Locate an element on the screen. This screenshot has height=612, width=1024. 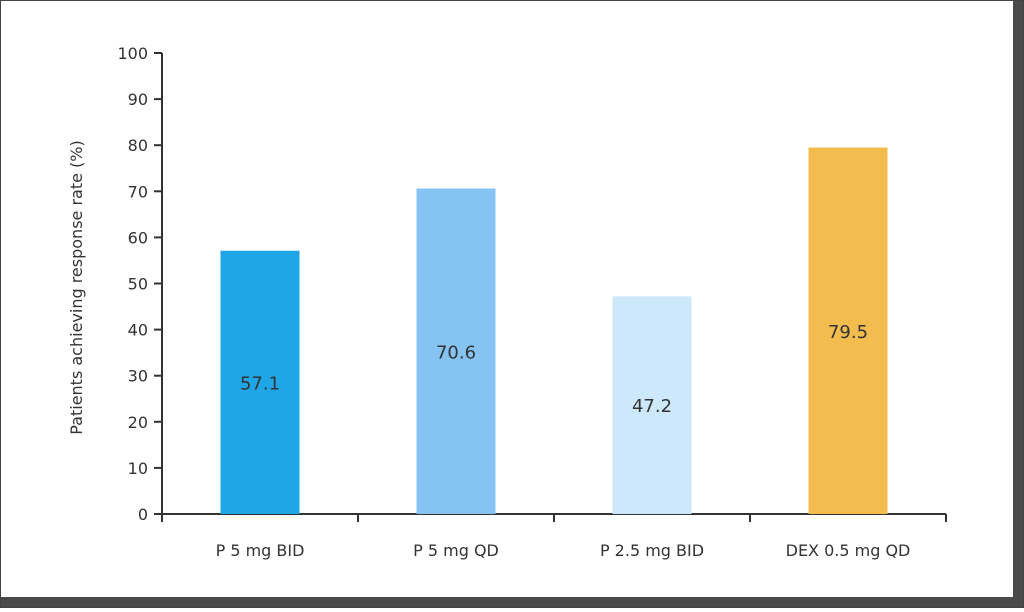
data-label: 70.6 is located at coordinates (456, 352).